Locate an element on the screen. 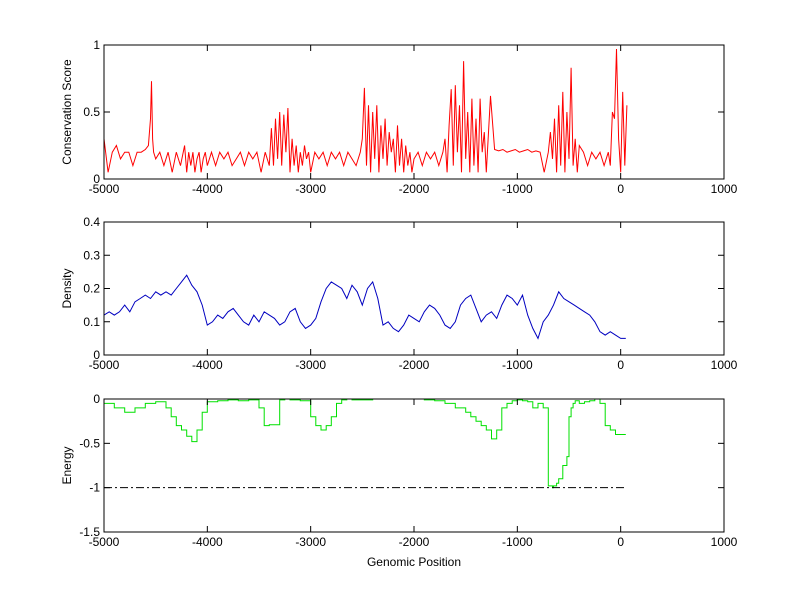  y-tick-label: 0.5 is located at coordinates (91, 112).